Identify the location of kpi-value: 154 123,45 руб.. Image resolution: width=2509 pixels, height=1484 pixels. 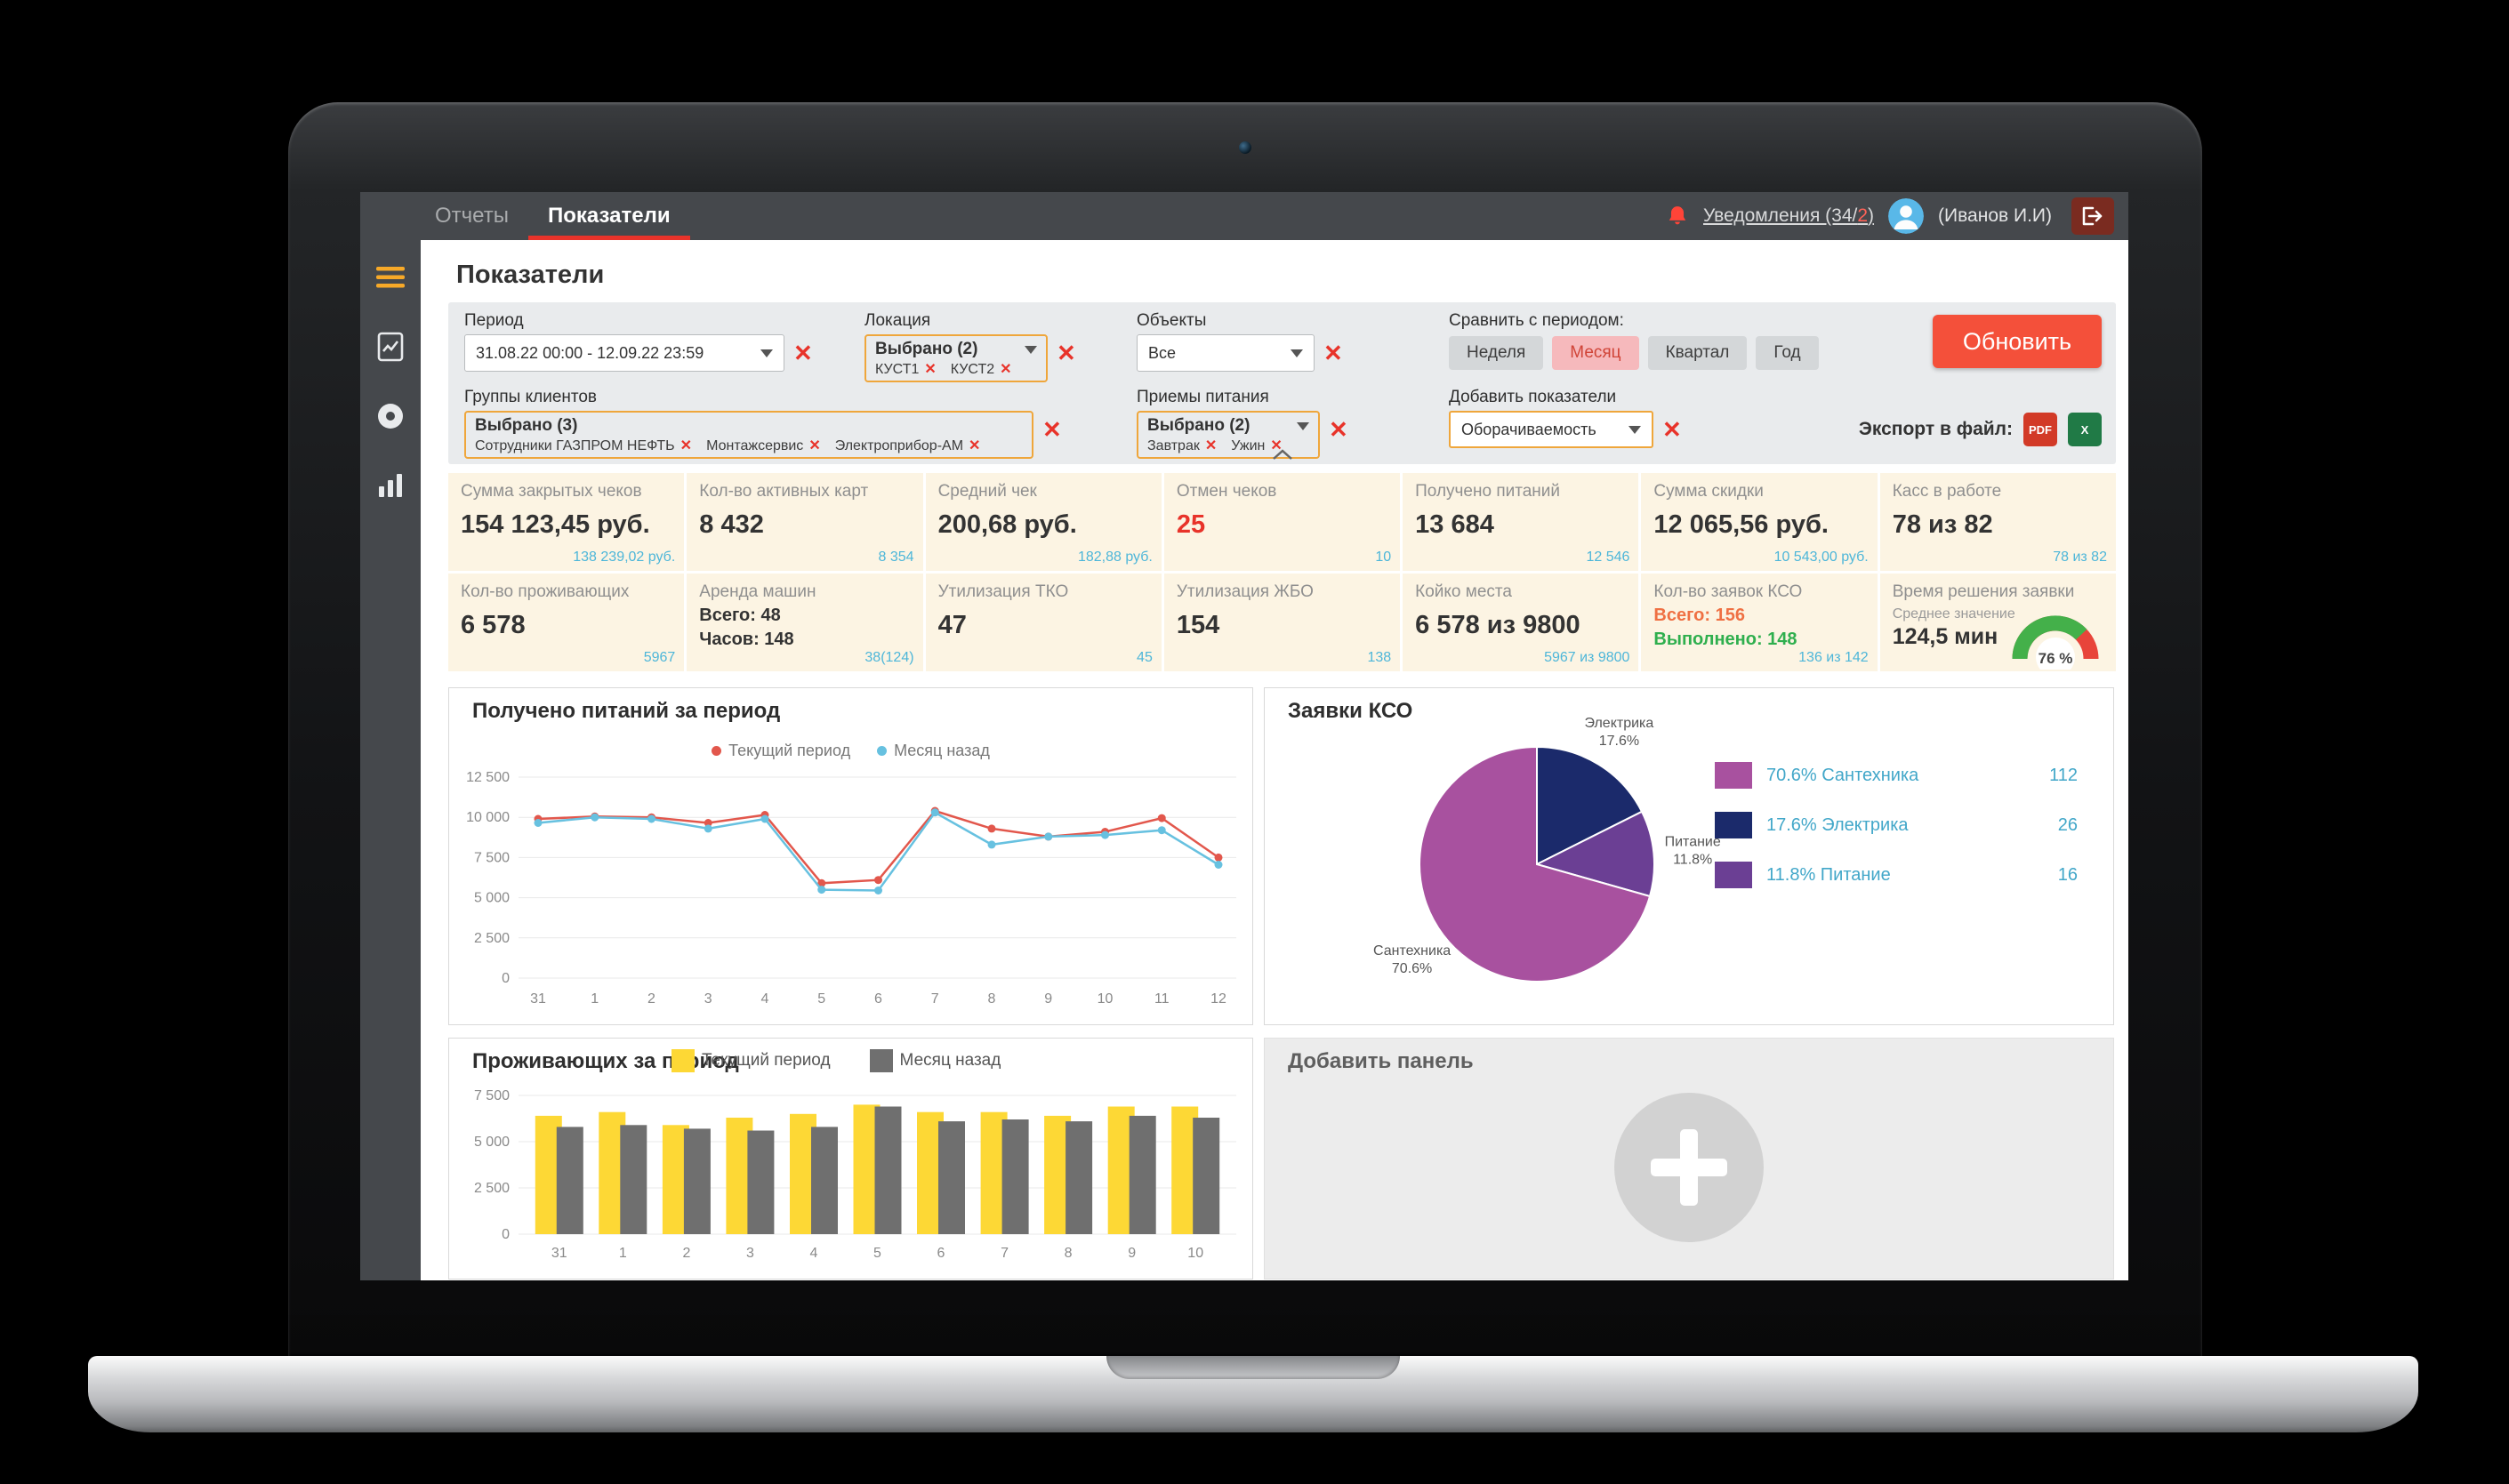
(555, 524).